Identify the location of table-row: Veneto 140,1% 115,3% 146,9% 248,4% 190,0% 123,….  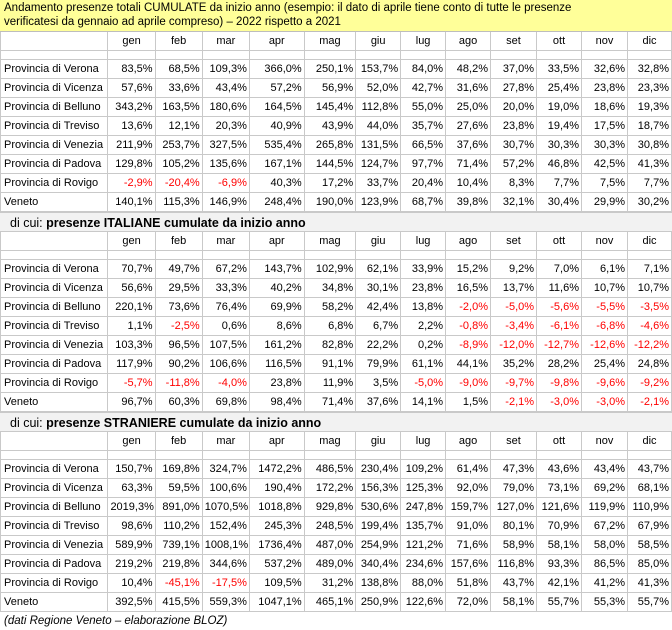
(336, 202).